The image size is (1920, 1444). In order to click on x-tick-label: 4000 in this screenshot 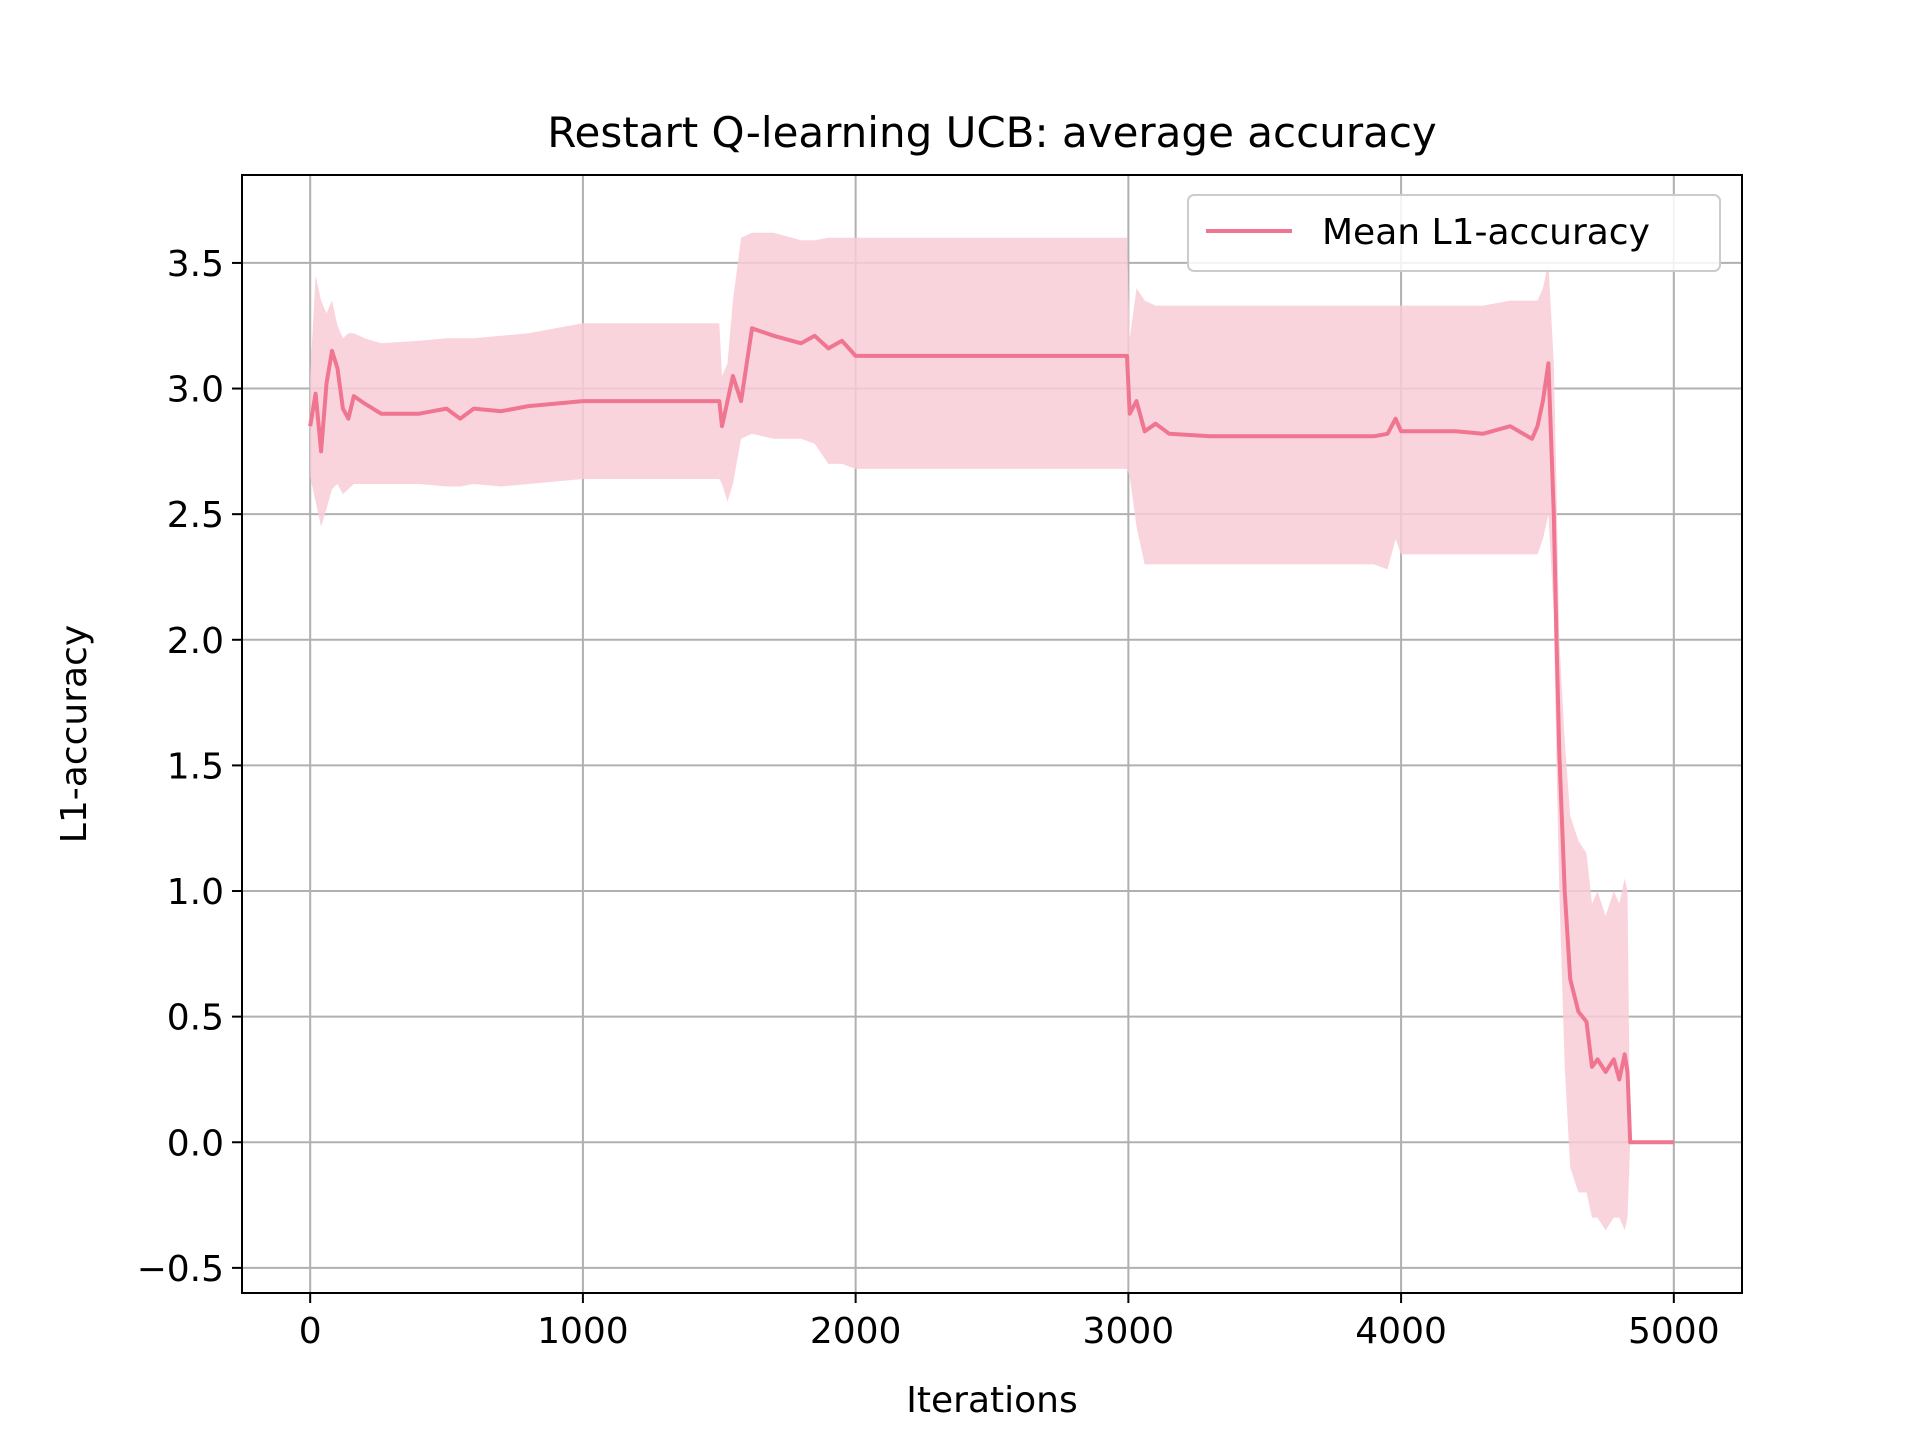, I will do `click(1401, 1331)`.